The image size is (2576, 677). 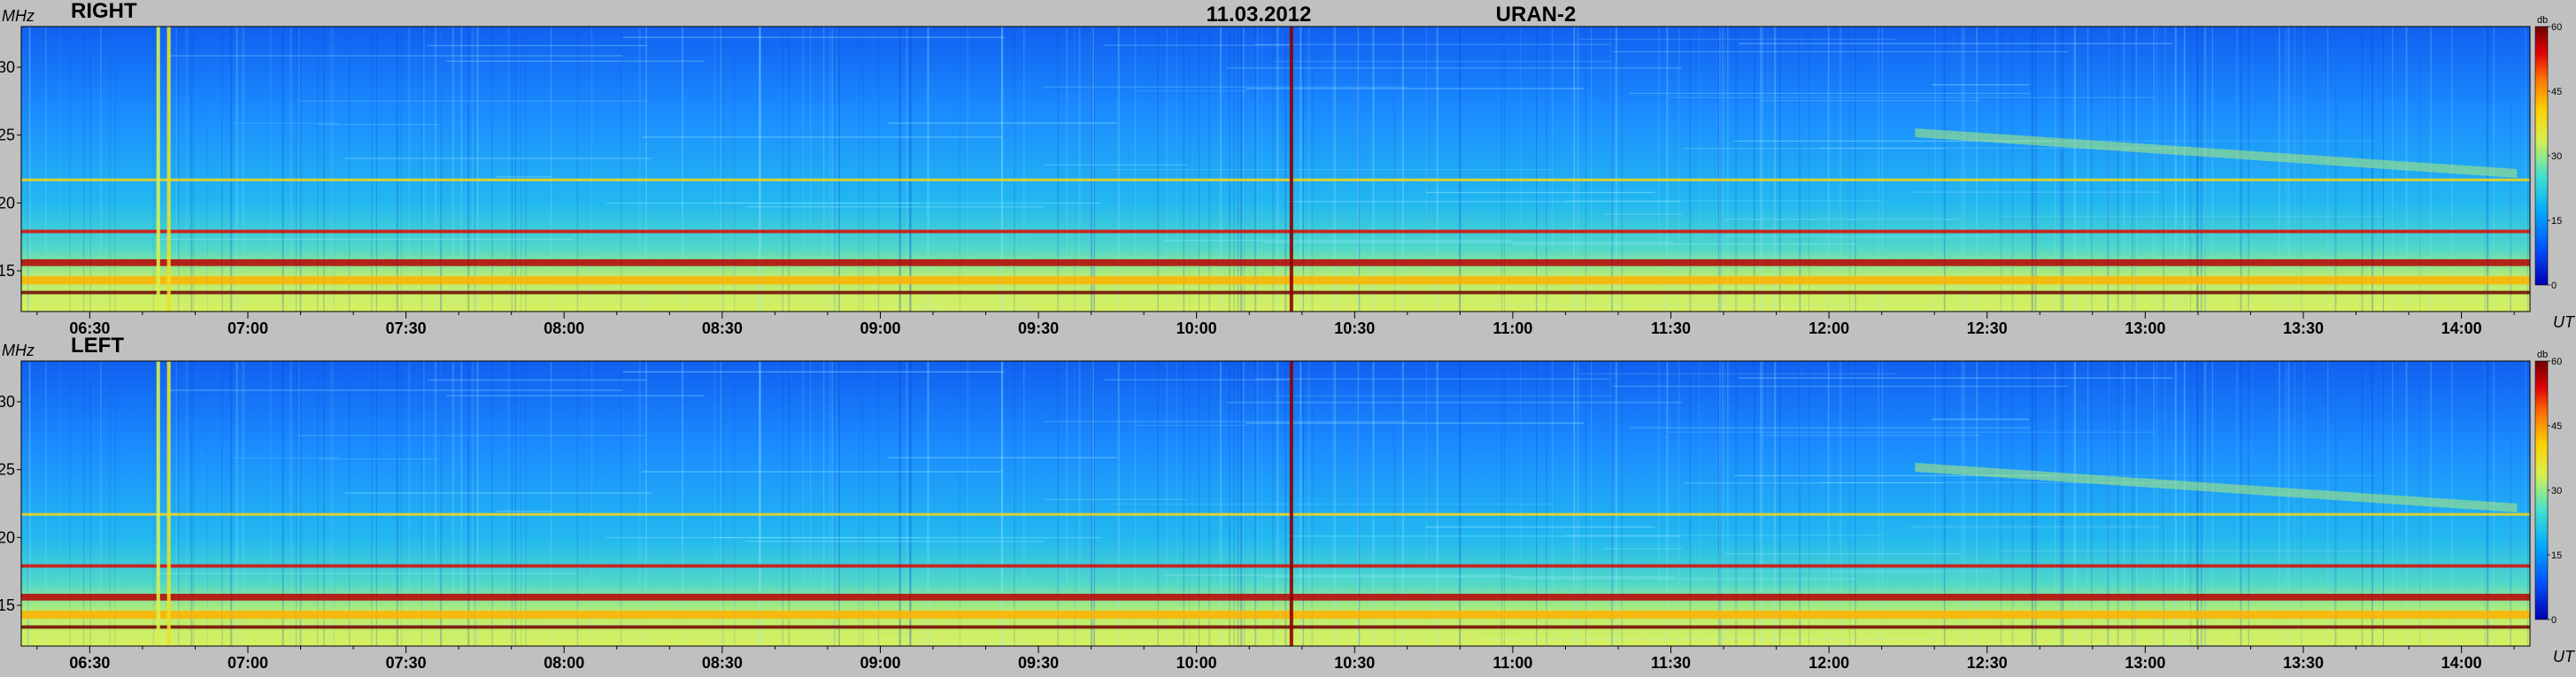 I want to click on panel-title: LEFT, so click(x=97, y=346).